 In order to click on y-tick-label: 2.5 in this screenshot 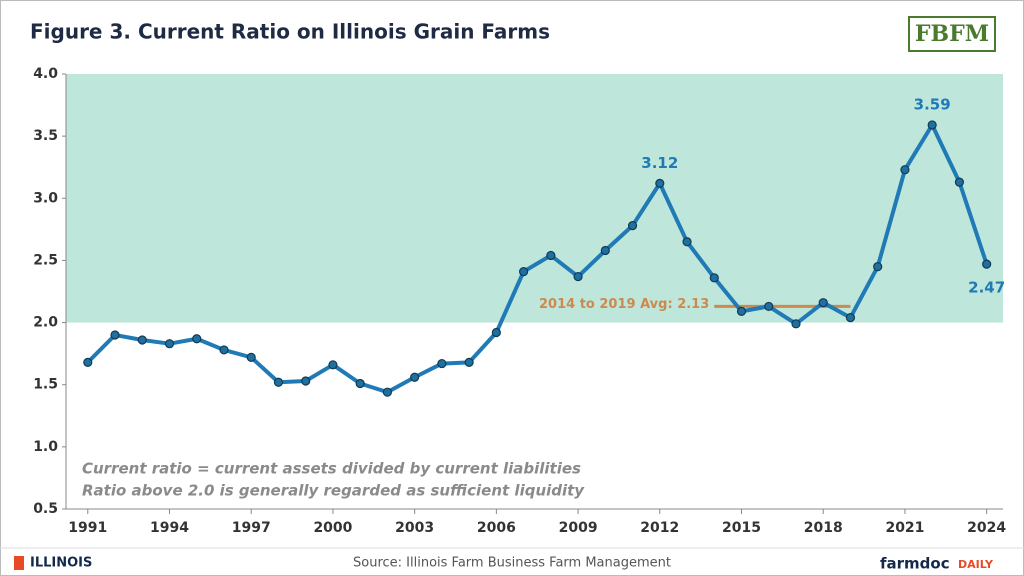, I will do `click(45, 260)`.